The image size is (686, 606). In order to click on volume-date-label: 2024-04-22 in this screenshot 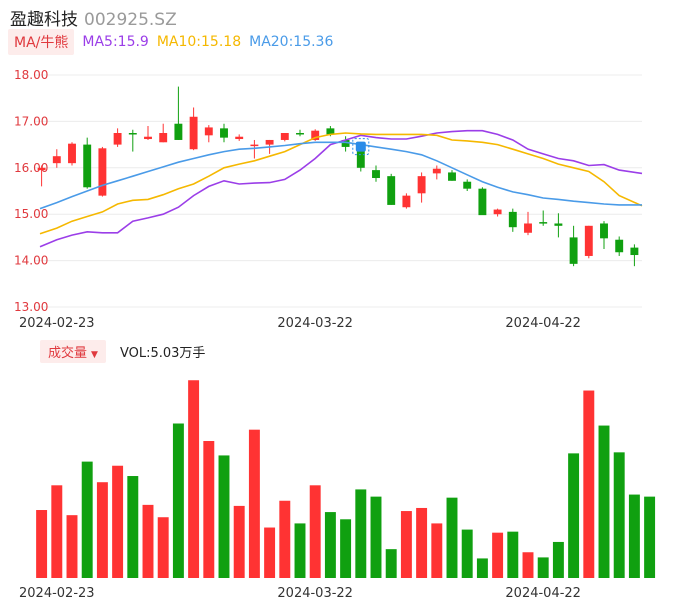, I will do `click(543, 593)`.